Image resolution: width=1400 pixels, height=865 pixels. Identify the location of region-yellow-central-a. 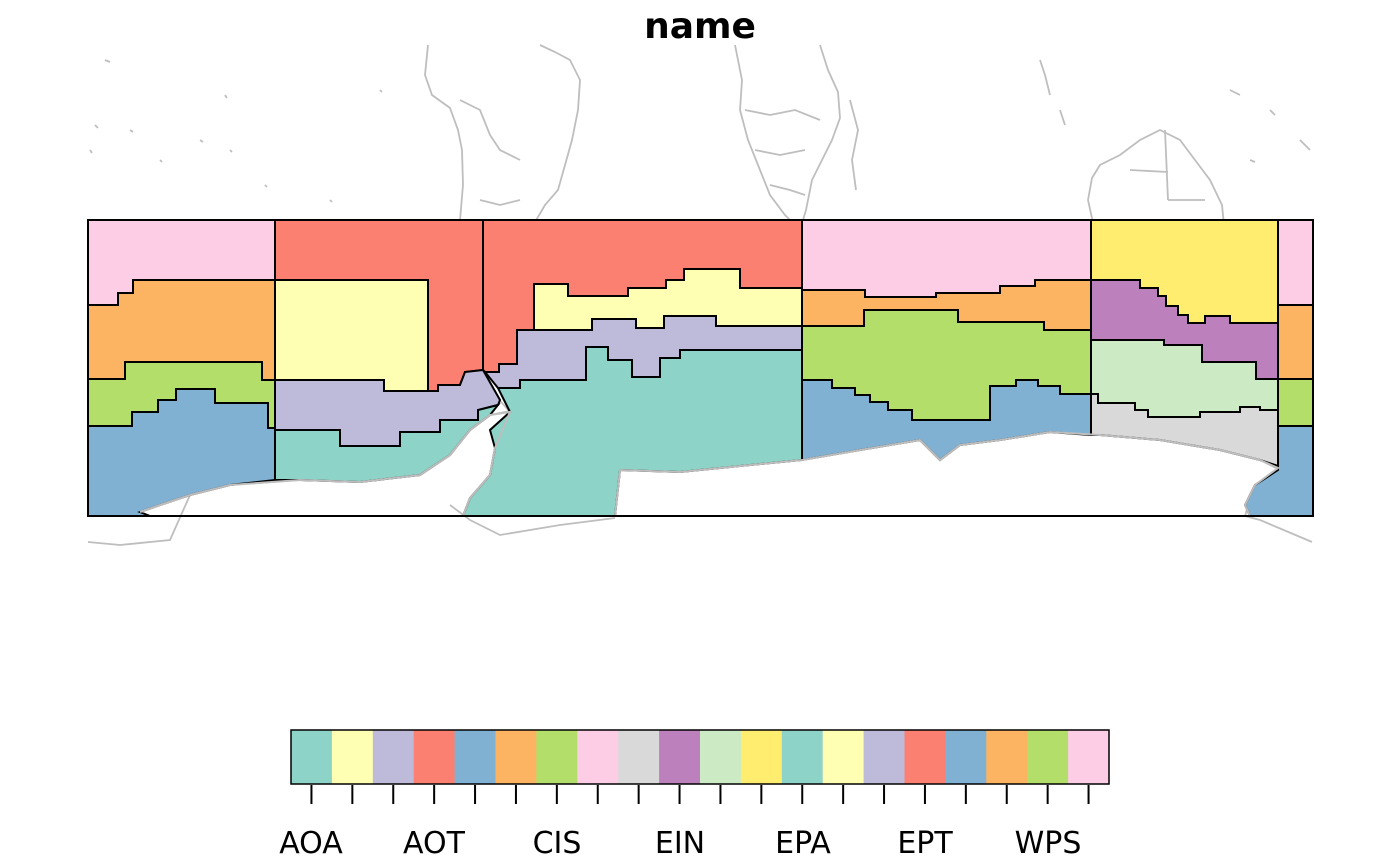
(351, 335).